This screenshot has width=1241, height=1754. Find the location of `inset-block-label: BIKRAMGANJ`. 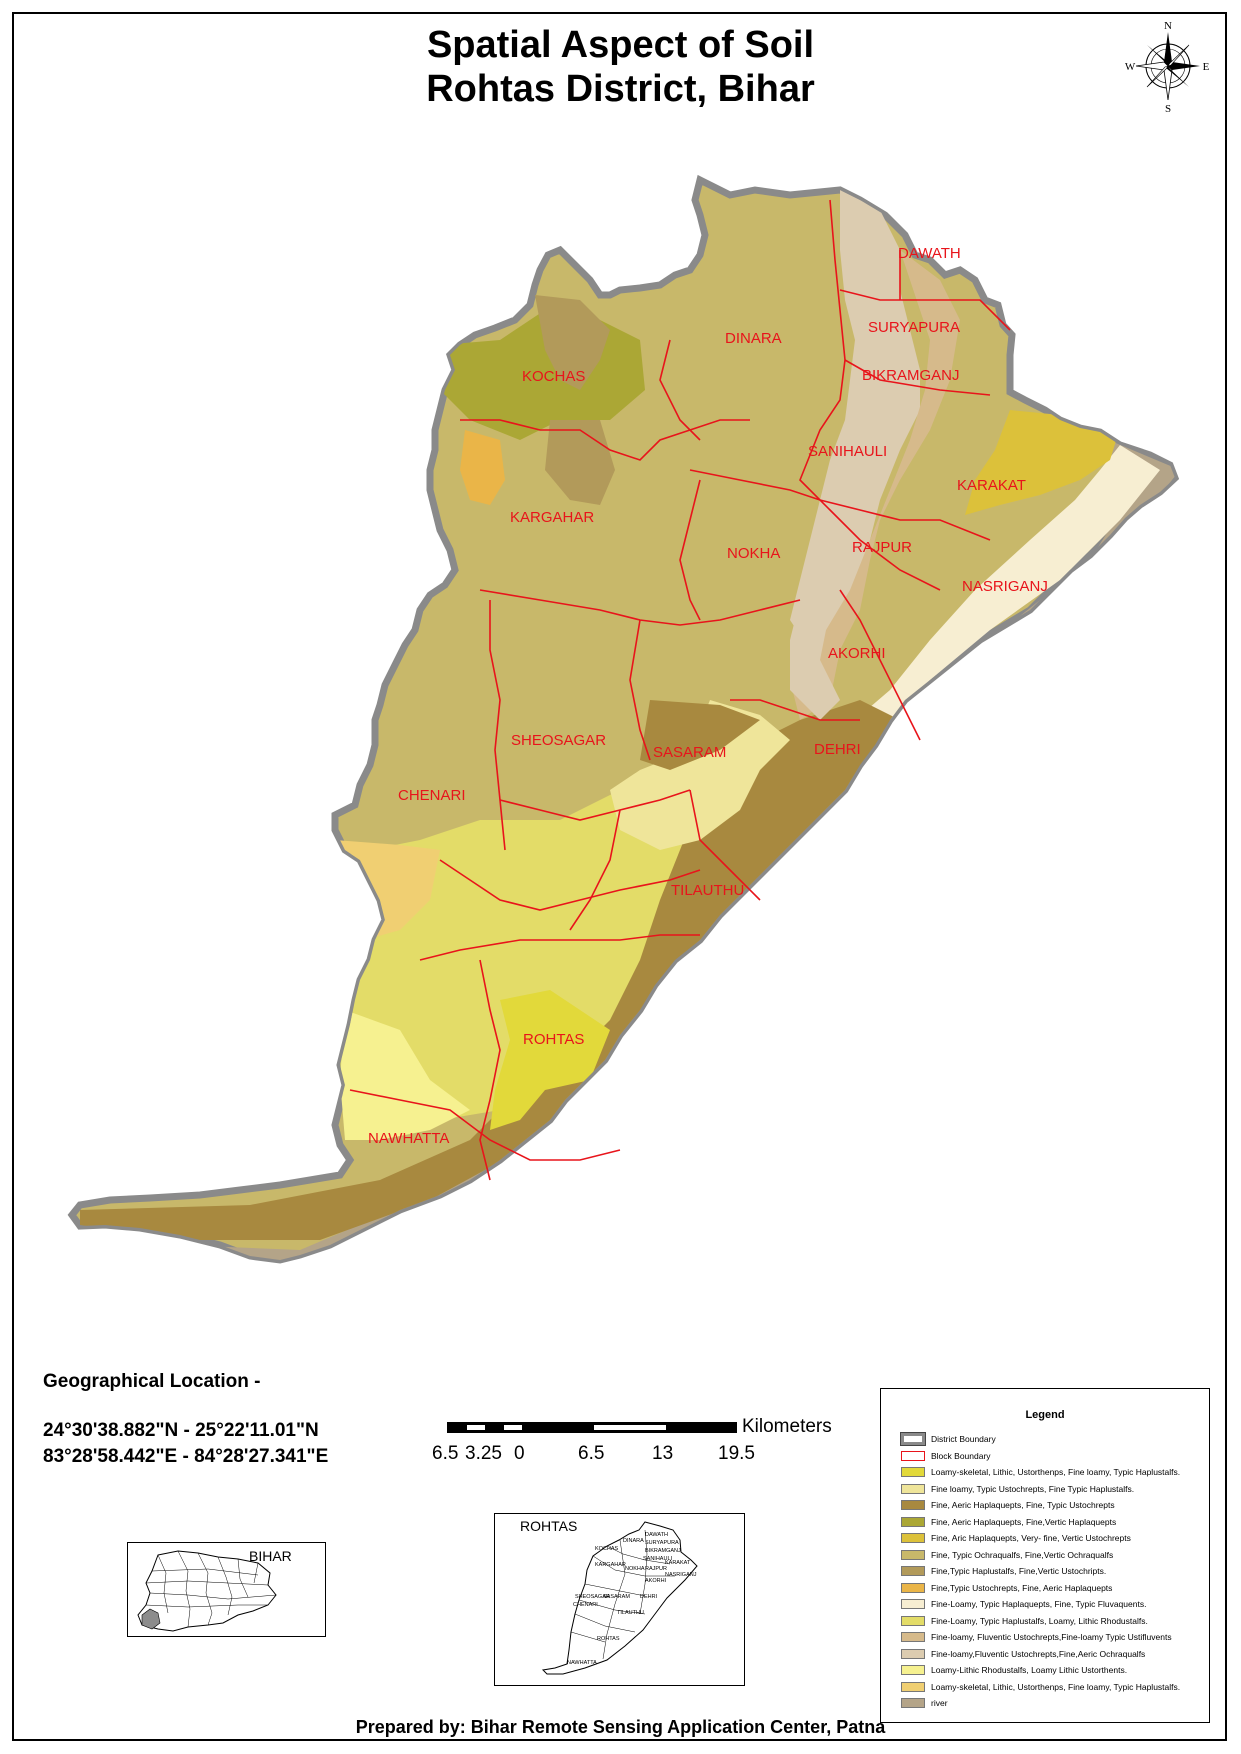

inset-block-label: BIKRAMGANJ is located at coordinates (663, 1551).